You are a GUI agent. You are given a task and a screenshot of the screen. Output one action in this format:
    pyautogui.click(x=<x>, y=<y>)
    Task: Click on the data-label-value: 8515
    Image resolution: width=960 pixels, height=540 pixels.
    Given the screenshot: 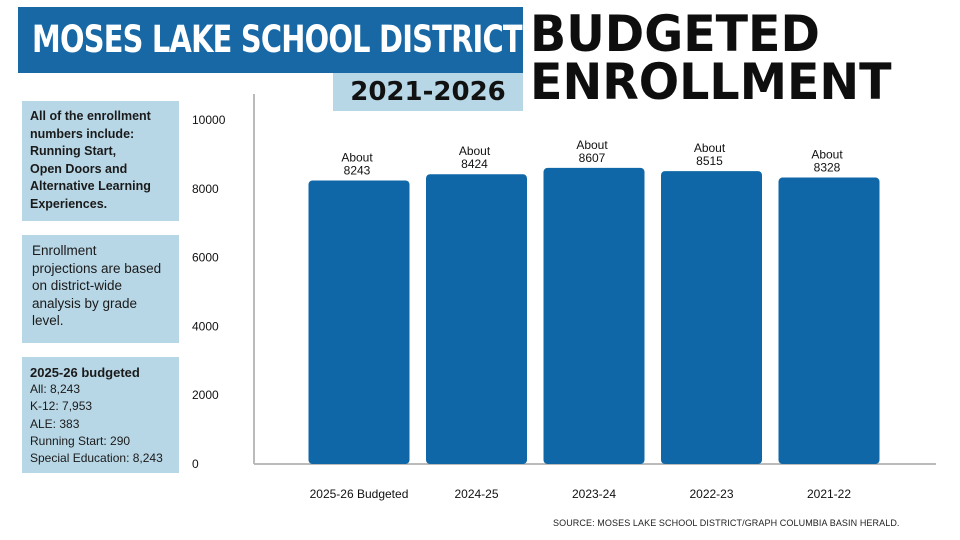 What is the action you would take?
    pyautogui.click(x=709, y=161)
    